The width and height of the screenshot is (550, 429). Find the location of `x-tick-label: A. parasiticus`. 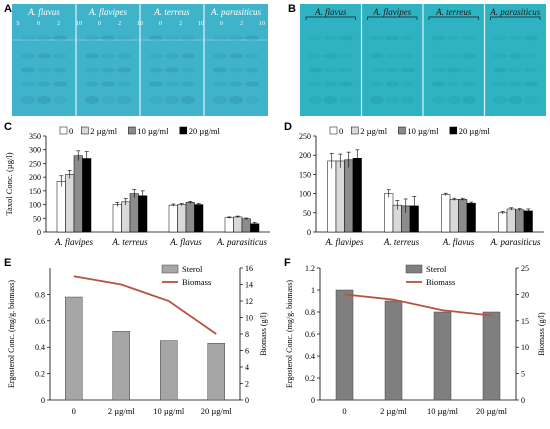

x-tick-label: A. parasiticus is located at coordinates (514, 242).